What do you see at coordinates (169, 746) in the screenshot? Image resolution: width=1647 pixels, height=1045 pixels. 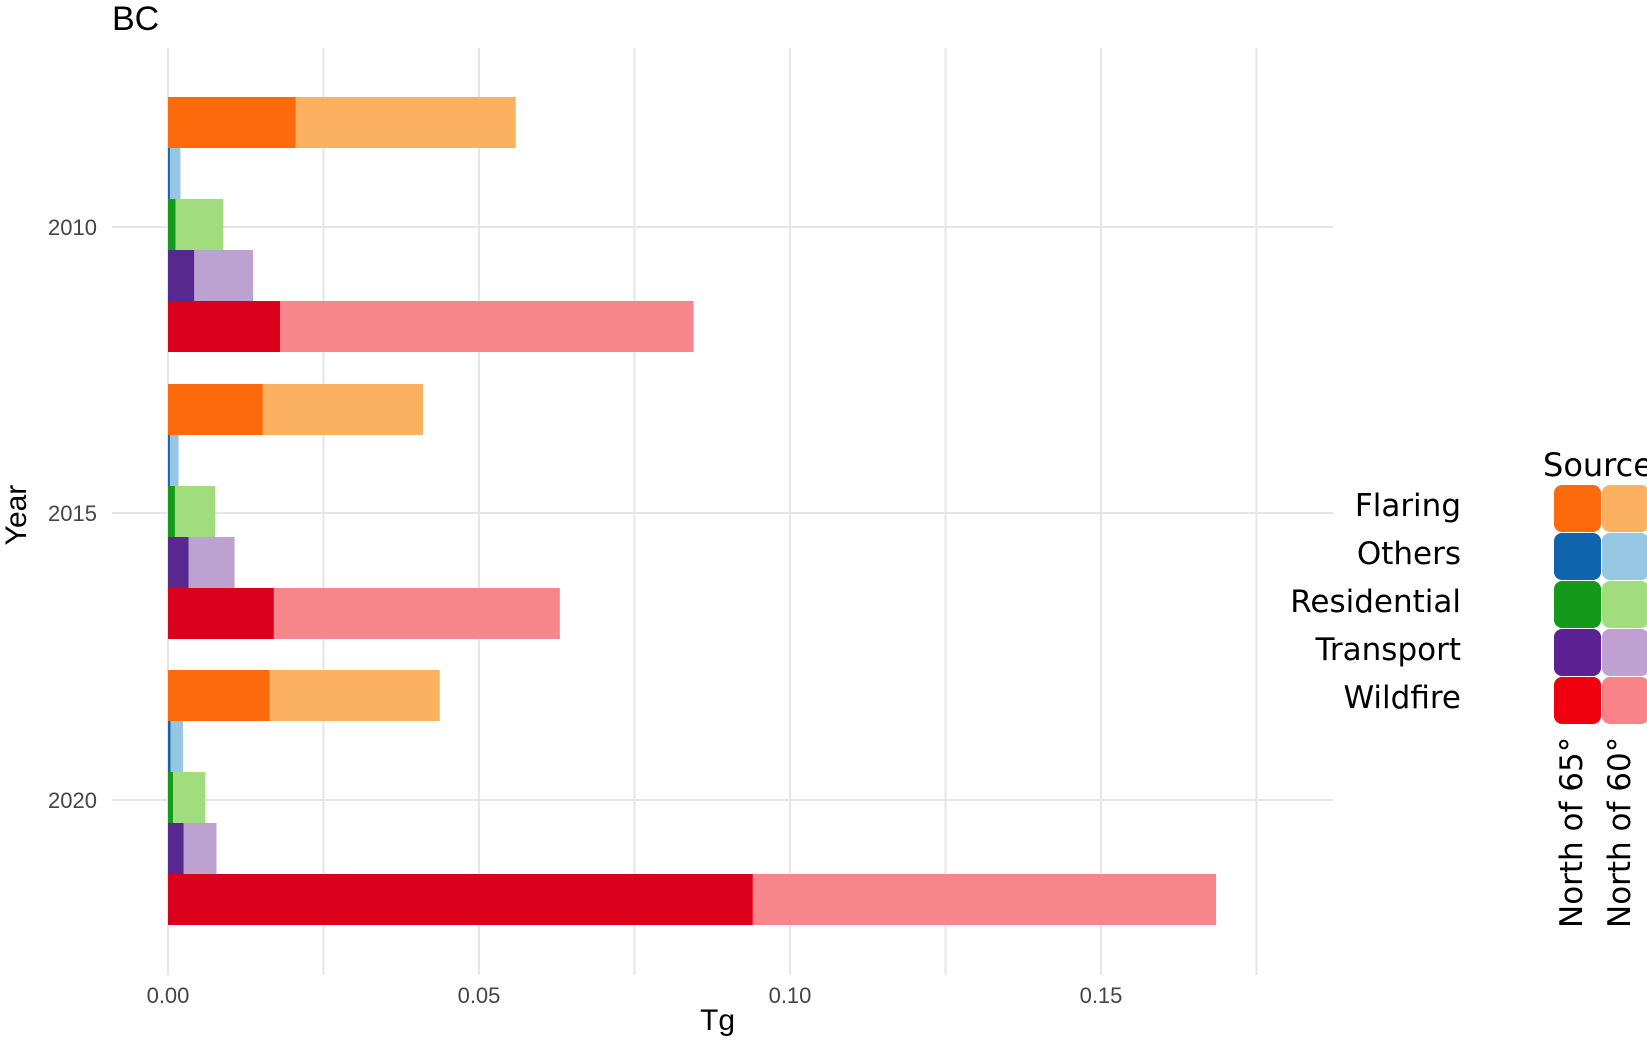 I see `bar-others-north-65-2020` at bounding box center [169, 746].